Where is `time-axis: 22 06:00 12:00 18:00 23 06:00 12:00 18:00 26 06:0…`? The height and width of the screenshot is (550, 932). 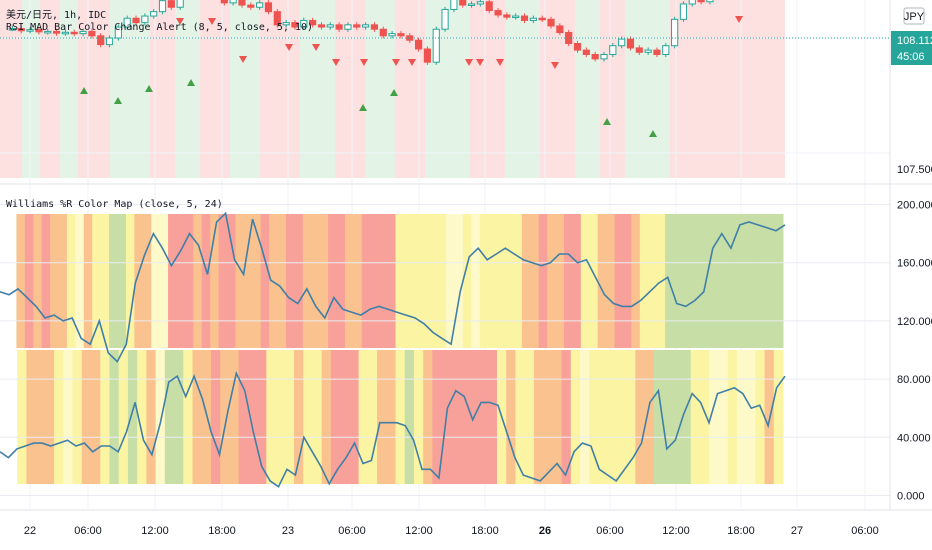
time-axis: 22 06:00 12:00 18:00 23 06:00 12:00 18:00 26 06:0… is located at coordinates (451, 531).